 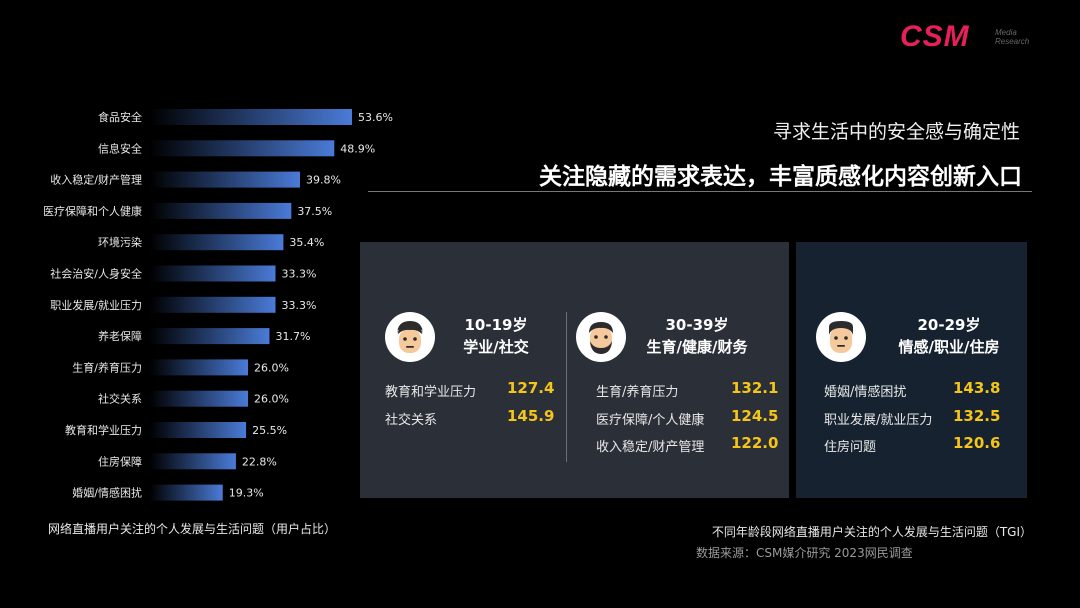 I want to click on tgi-row-label: 社交关系, so click(x=411, y=420).